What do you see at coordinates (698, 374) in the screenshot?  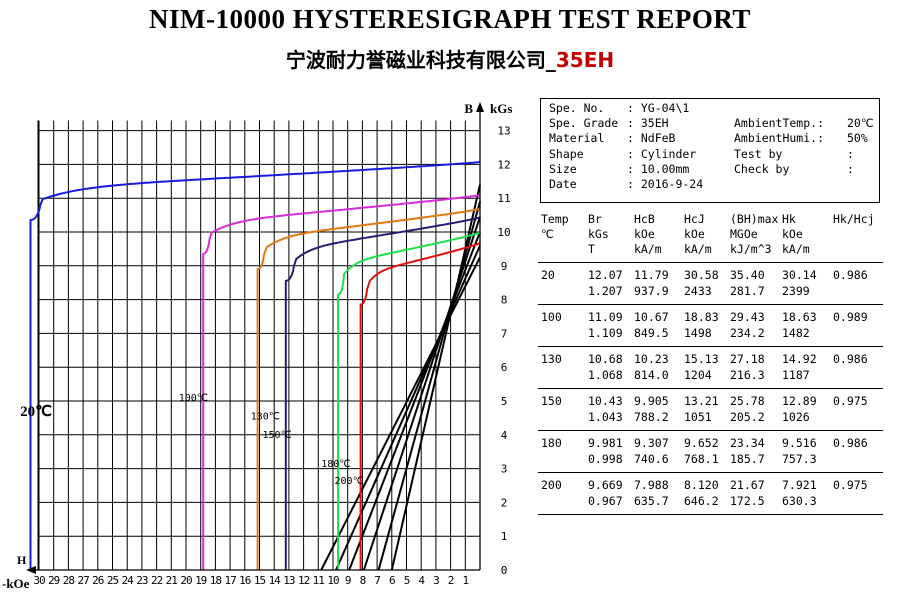 I see `table-cell: 1204` at bounding box center [698, 374].